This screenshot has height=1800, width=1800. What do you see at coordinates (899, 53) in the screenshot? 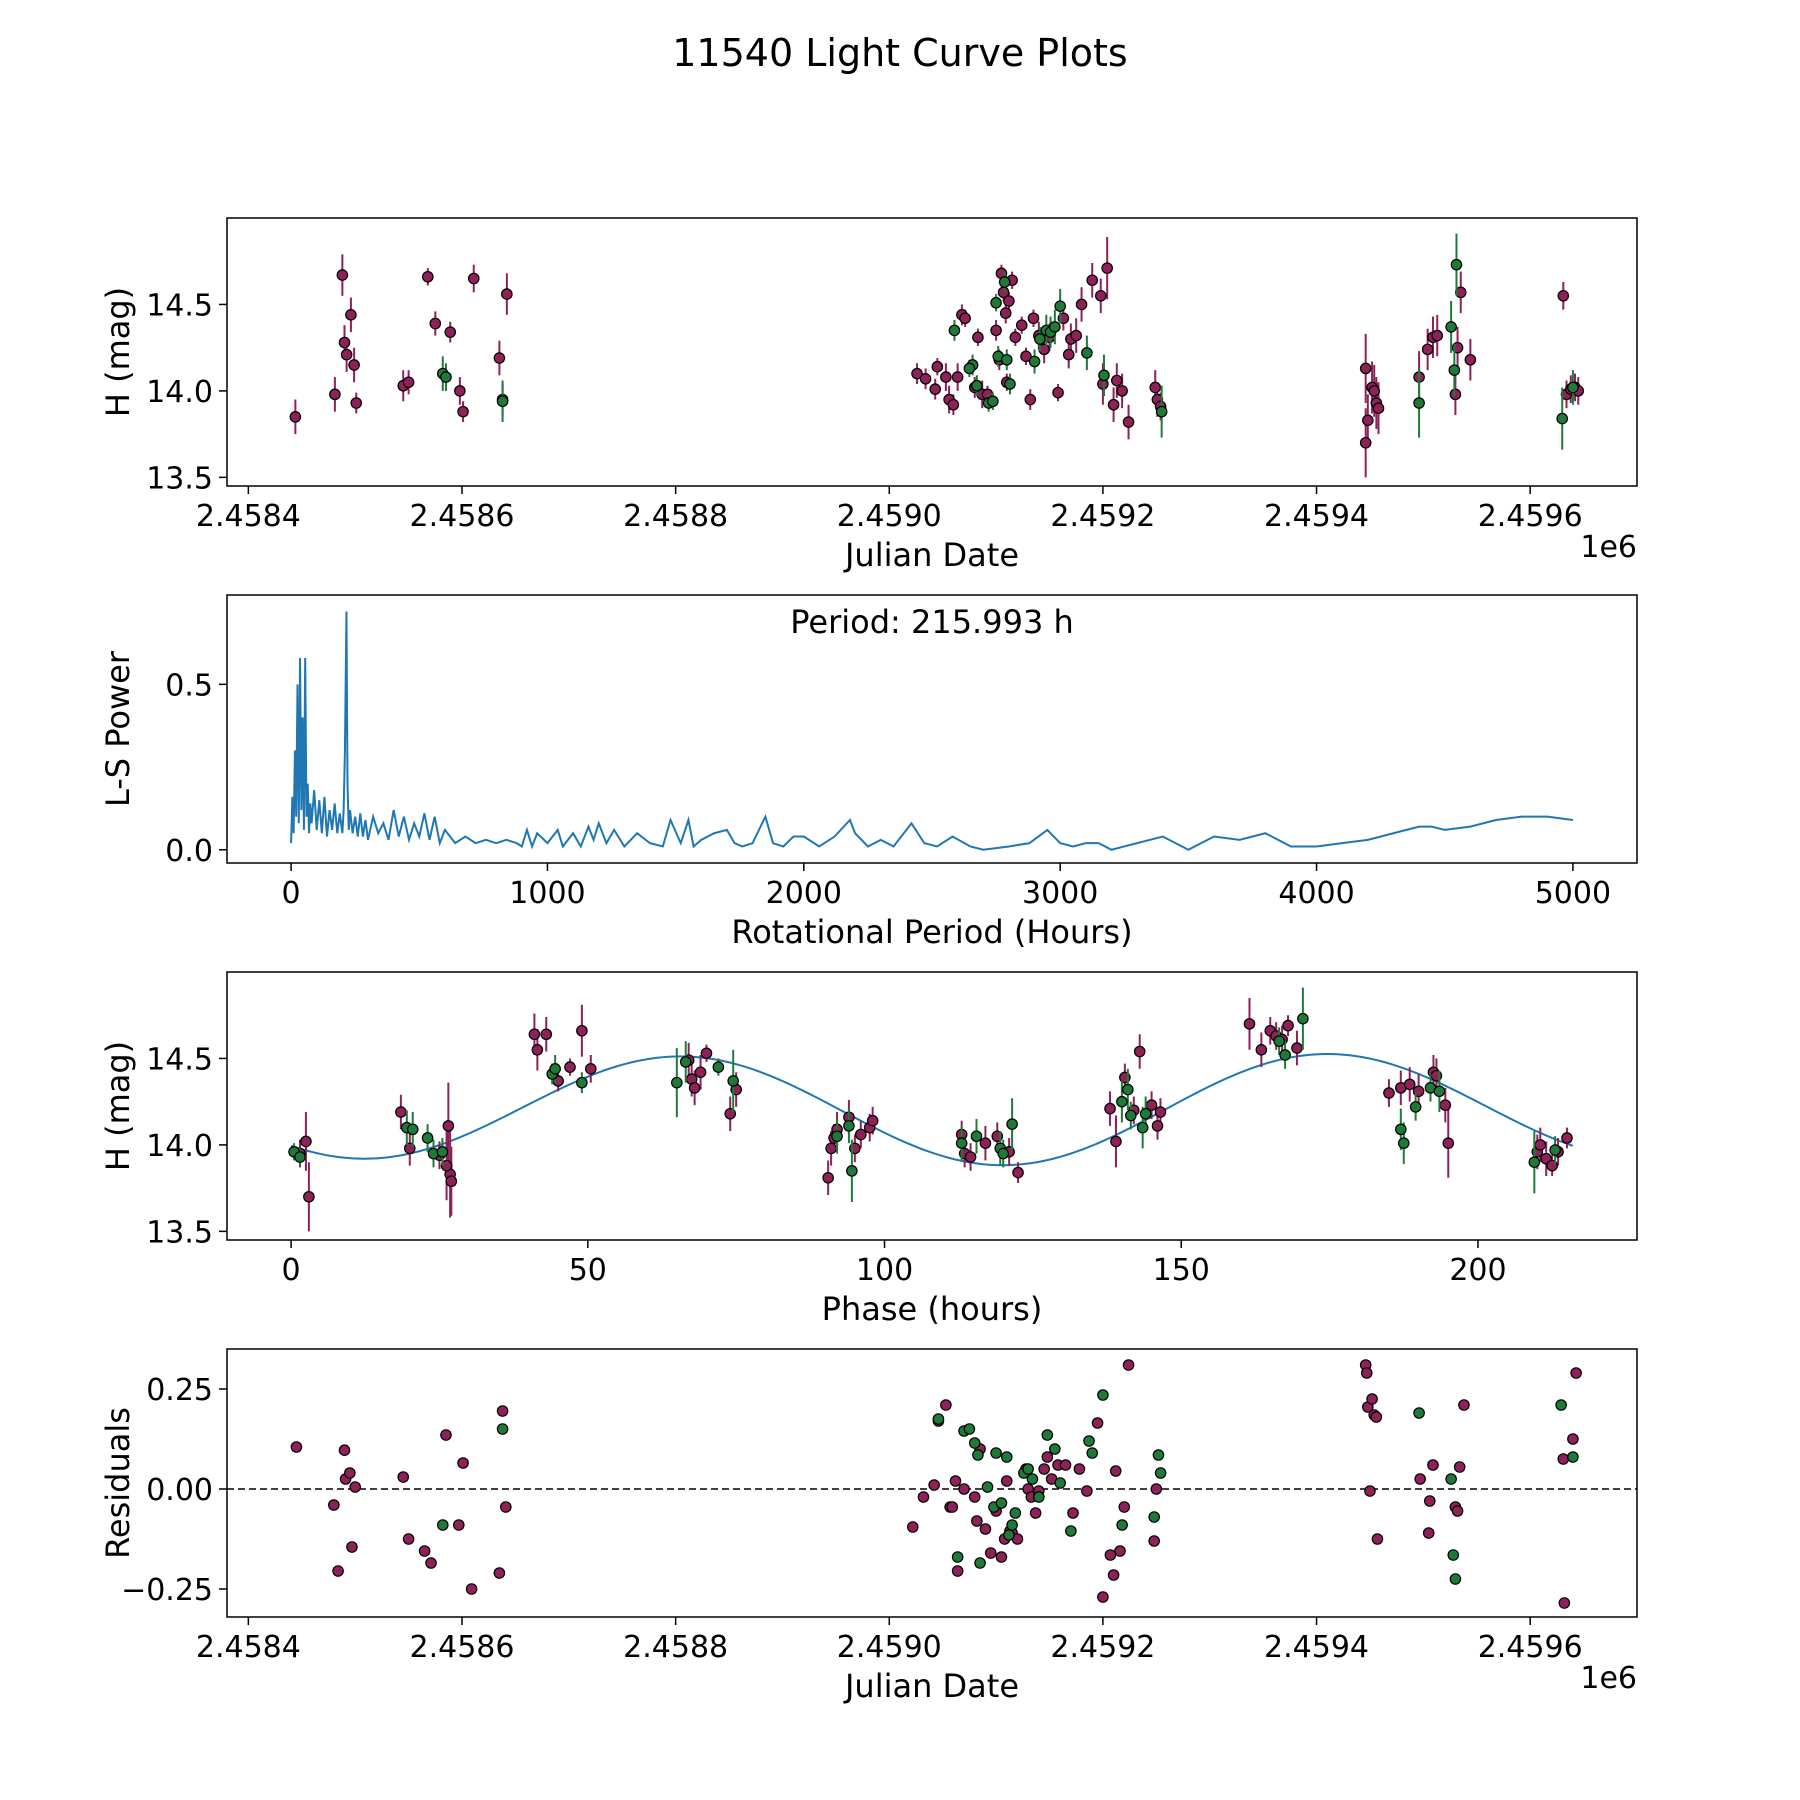
I see `figure-title: 11540 Light Curve Plots` at bounding box center [899, 53].